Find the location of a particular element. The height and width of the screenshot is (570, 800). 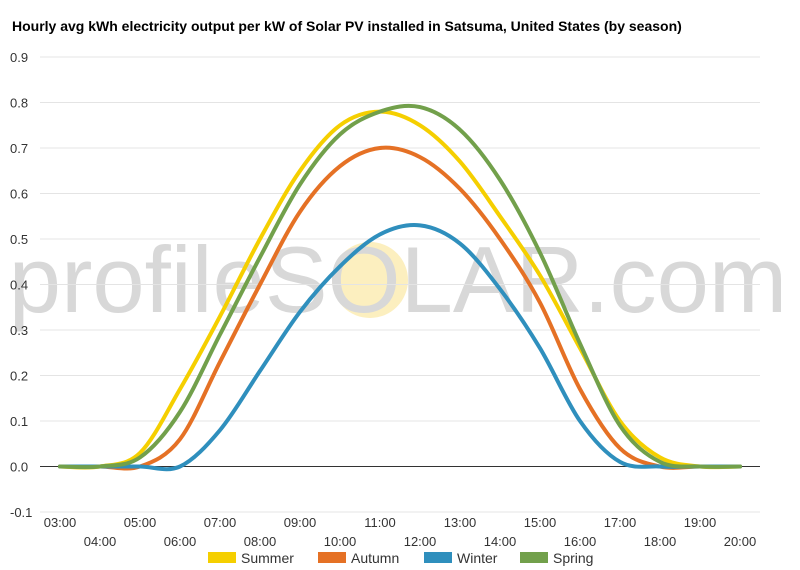

legend-swatch-winter is located at coordinates (438, 557).